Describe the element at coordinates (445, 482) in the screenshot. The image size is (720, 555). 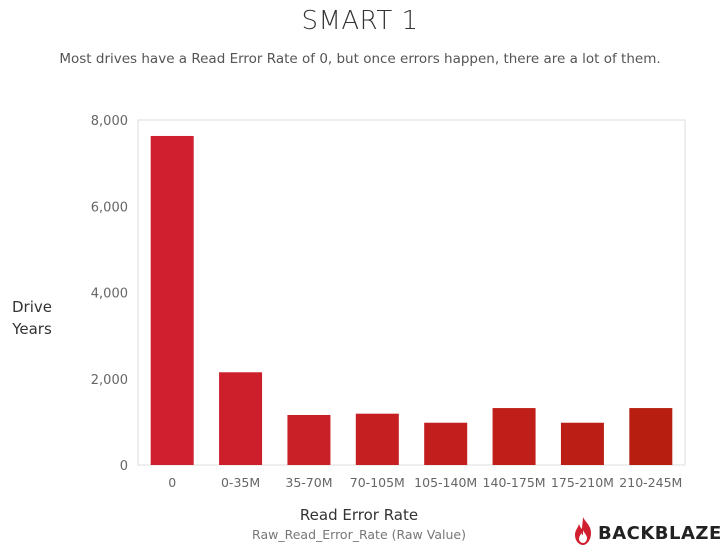
I see `x-tick-label: 105-140M` at that location.